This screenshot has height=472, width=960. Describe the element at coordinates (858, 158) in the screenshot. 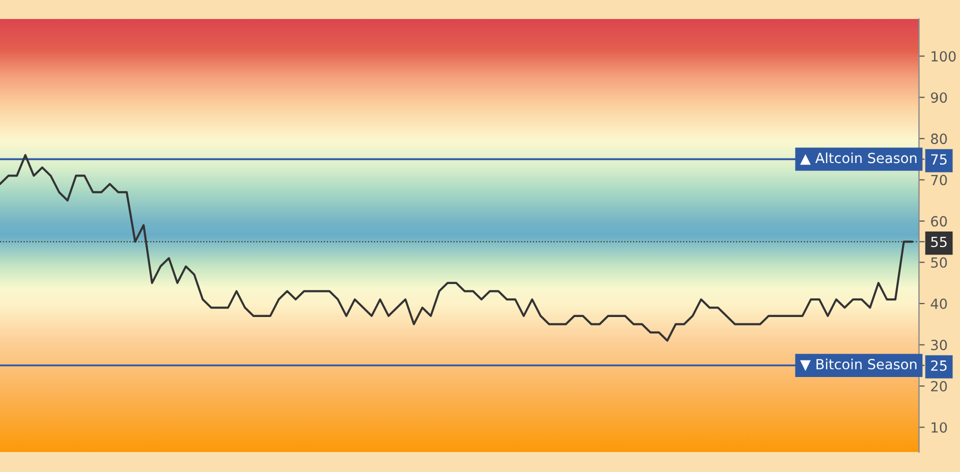

I see `ref-line-label: ▲ Altcoin Season` at that location.